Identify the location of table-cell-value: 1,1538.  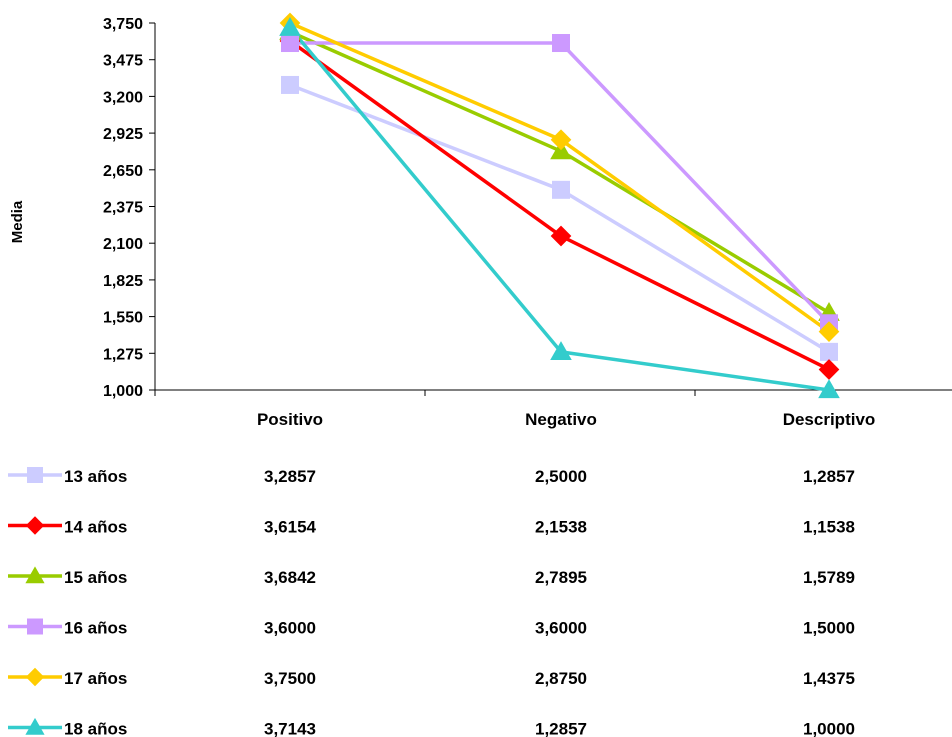
(829, 527).